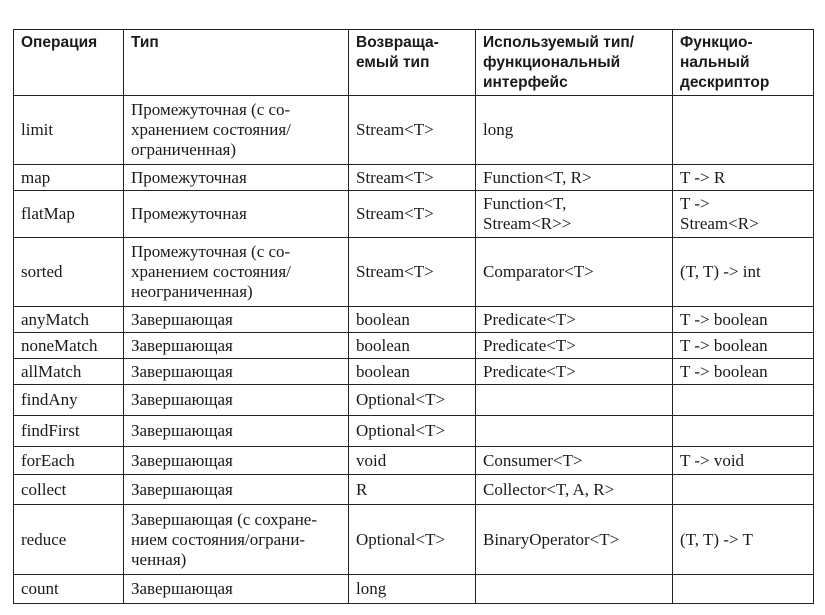  I want to click on table-row: count Завершающая long, so click(413, 589).